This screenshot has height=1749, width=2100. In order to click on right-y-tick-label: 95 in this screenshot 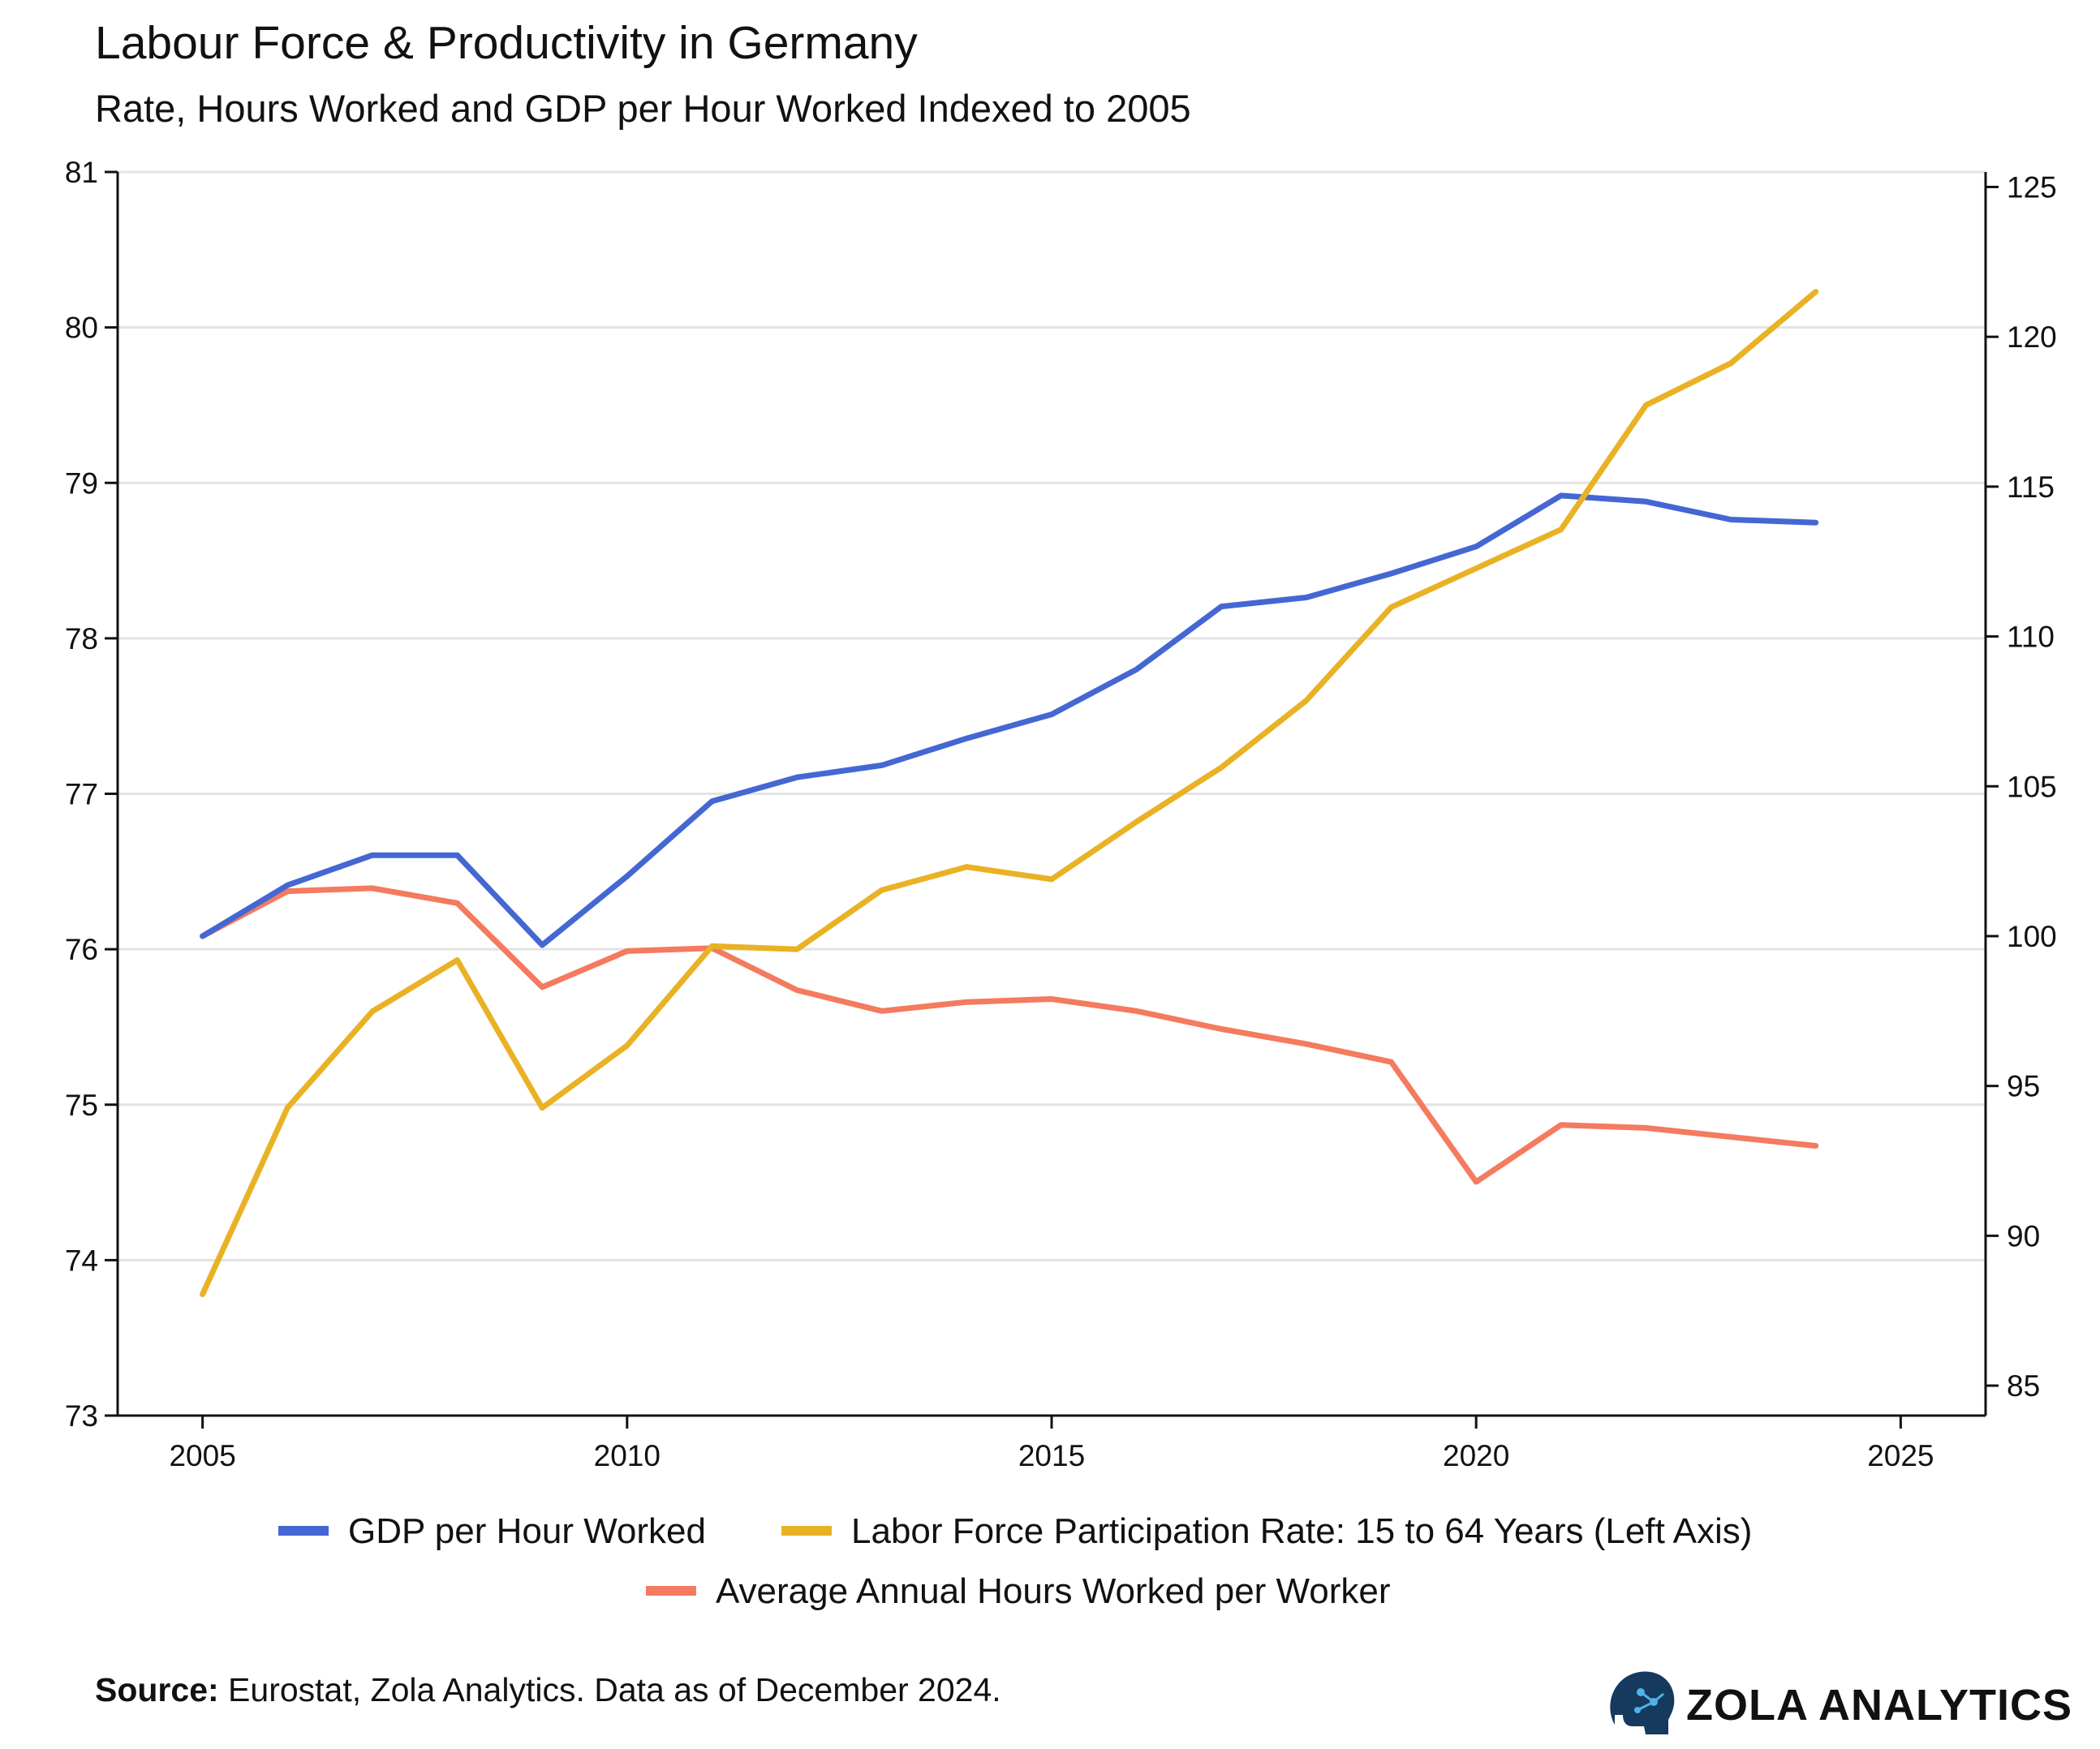, I will do `click(2023, 1086)`.